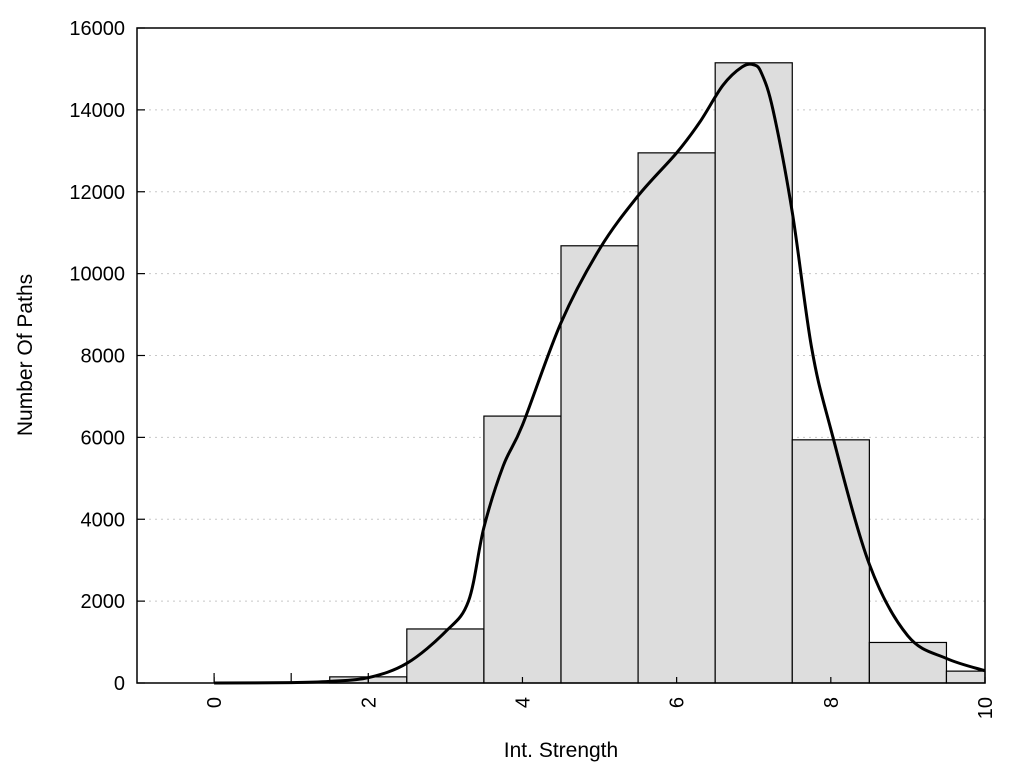  I want to click on x-tick-label: 6, so click(678, 702).